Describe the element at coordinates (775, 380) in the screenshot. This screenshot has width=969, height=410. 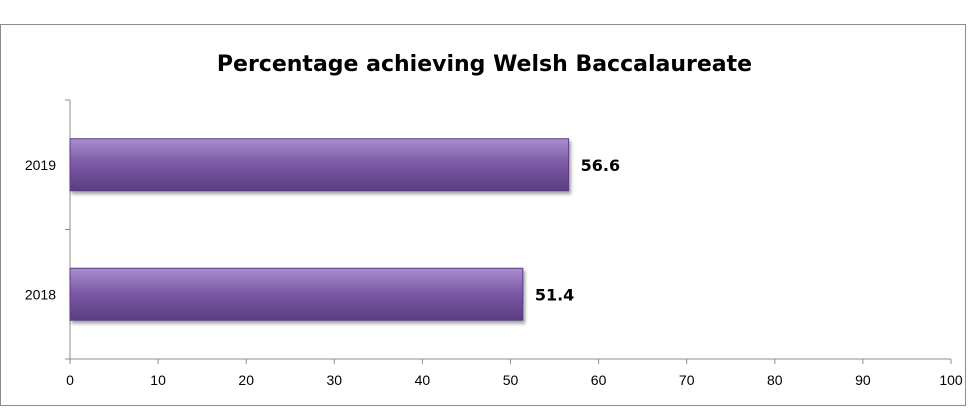
I see `x-tick-label: 80` at that location.